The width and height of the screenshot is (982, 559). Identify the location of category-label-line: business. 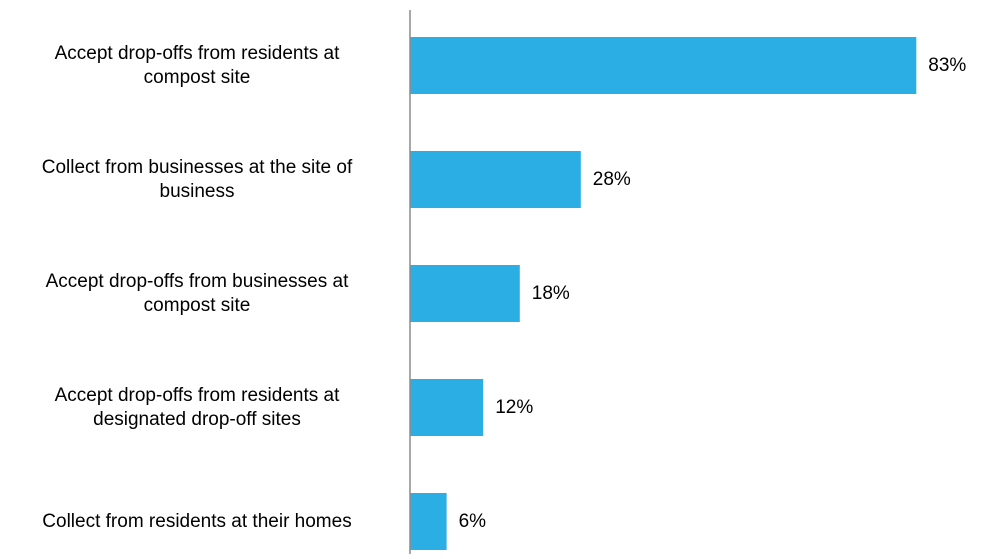
(197, 191).